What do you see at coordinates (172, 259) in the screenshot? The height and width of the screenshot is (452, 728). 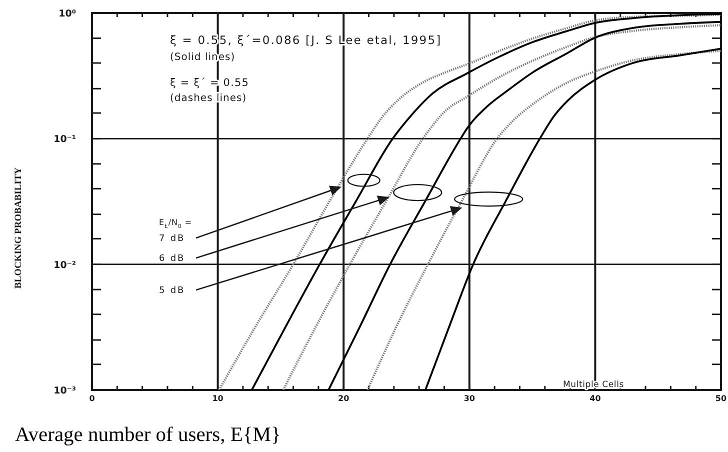 I see `annotation: 6 dB` at bounding box center [172, 259].